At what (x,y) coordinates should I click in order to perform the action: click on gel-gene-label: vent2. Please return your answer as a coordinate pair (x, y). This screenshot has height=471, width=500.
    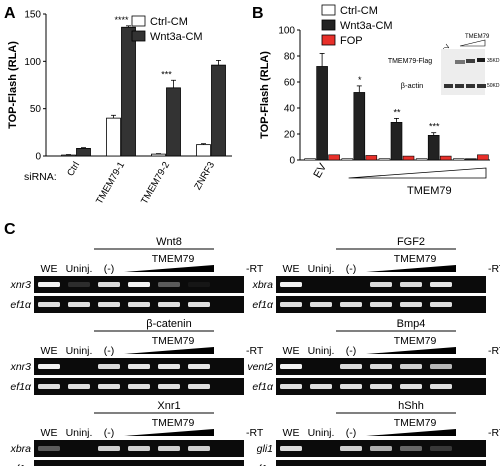
    Looking at the image, I should click on (260, 367).